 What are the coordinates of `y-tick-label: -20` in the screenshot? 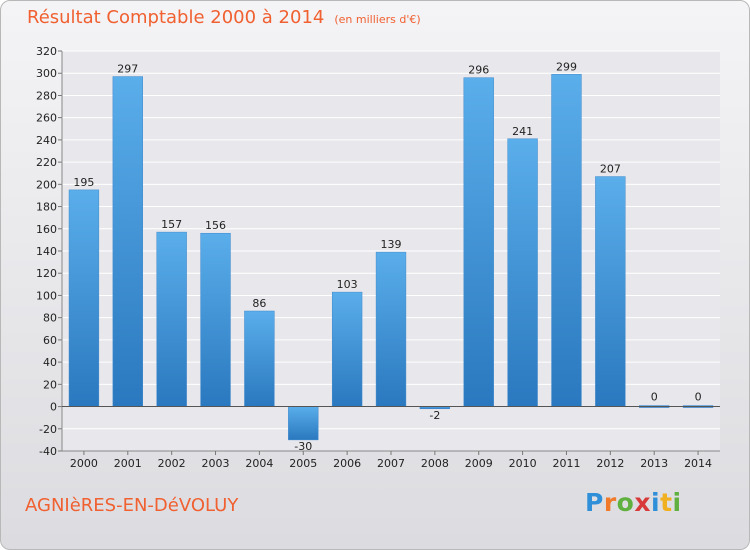 It's located at (48, 429).